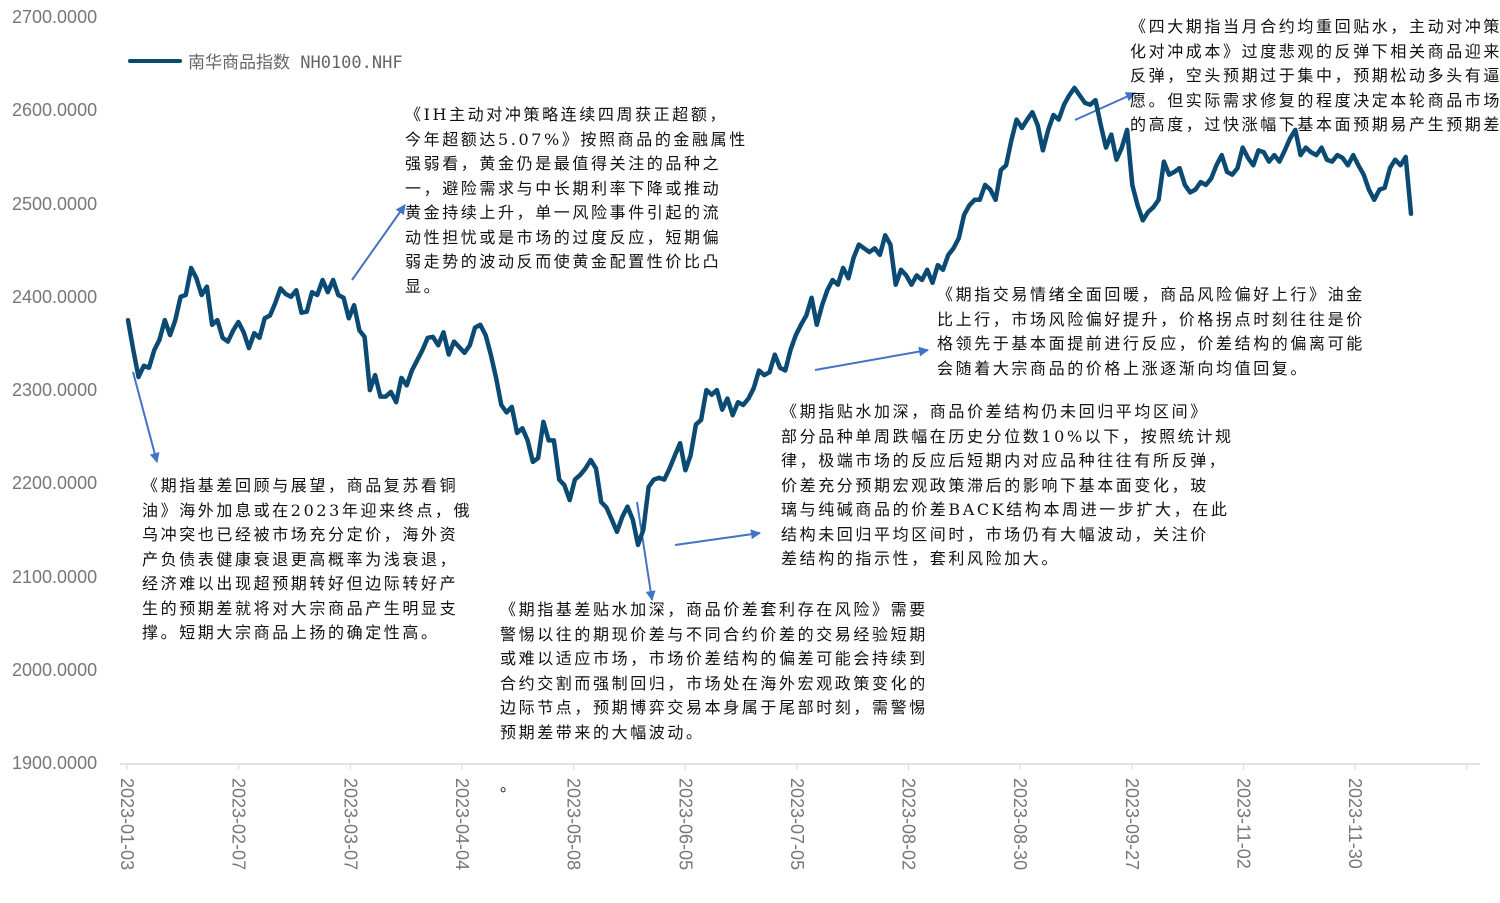 This screenshot has height=903, width=1500. I want to click on annotation-line: 《四大期指当月合约均重回贴水，主动对冲策, so click(1315, 26).